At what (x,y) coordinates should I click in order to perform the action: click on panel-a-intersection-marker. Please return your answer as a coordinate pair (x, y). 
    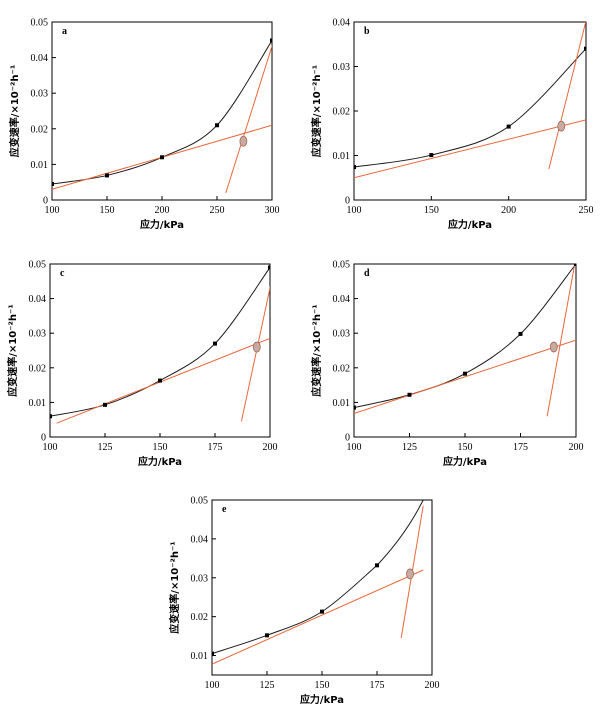
    Looking at the image, I should click on (243, 141).